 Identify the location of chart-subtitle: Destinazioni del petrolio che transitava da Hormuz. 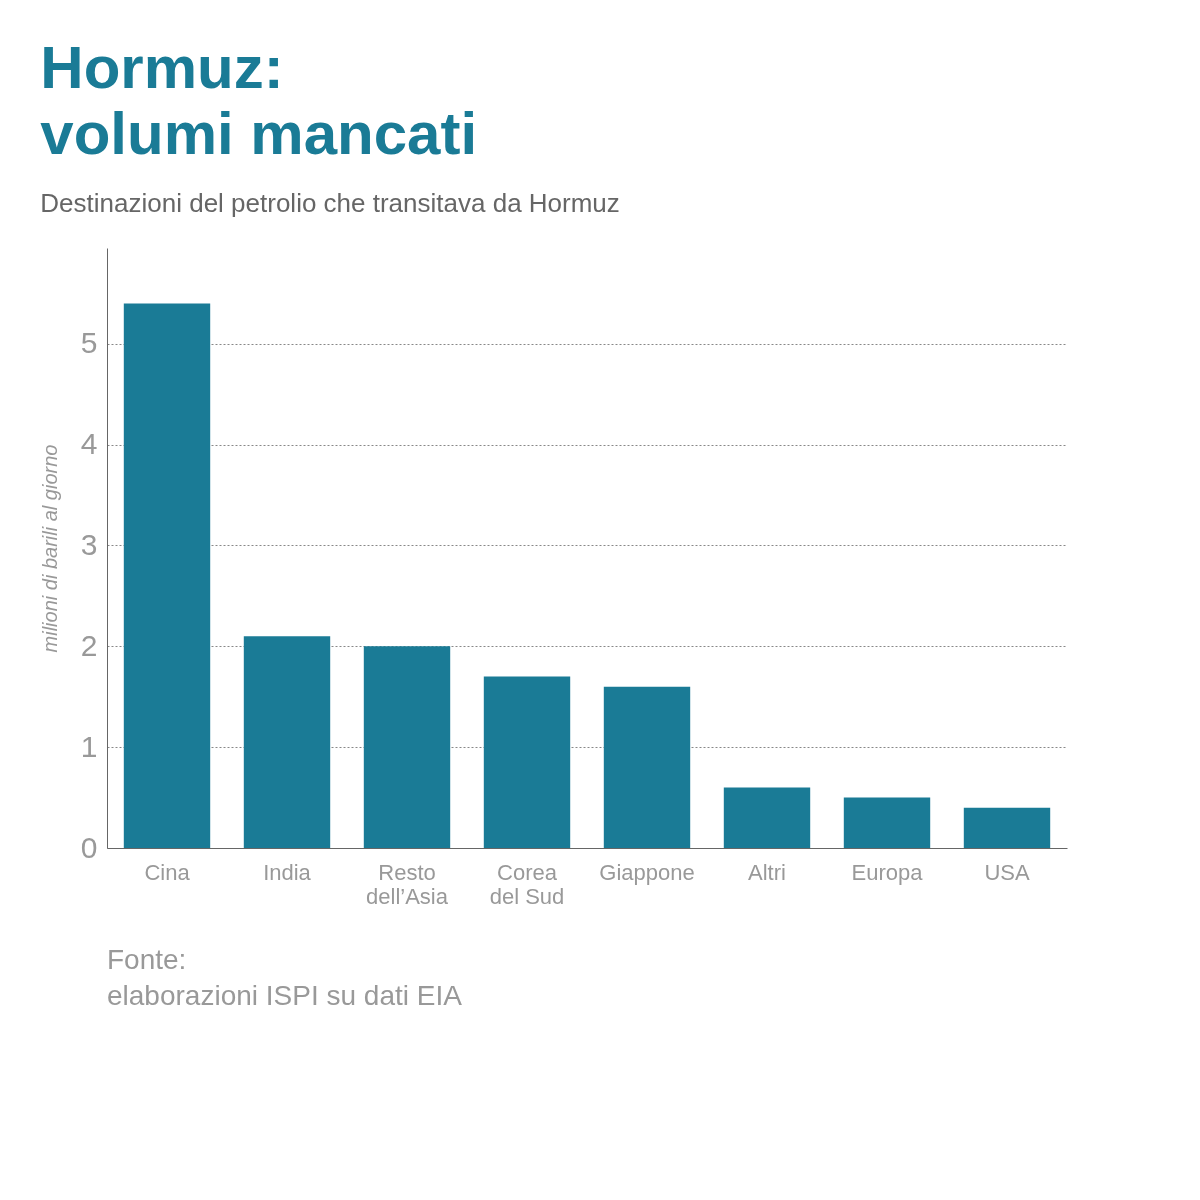
(330, 203).